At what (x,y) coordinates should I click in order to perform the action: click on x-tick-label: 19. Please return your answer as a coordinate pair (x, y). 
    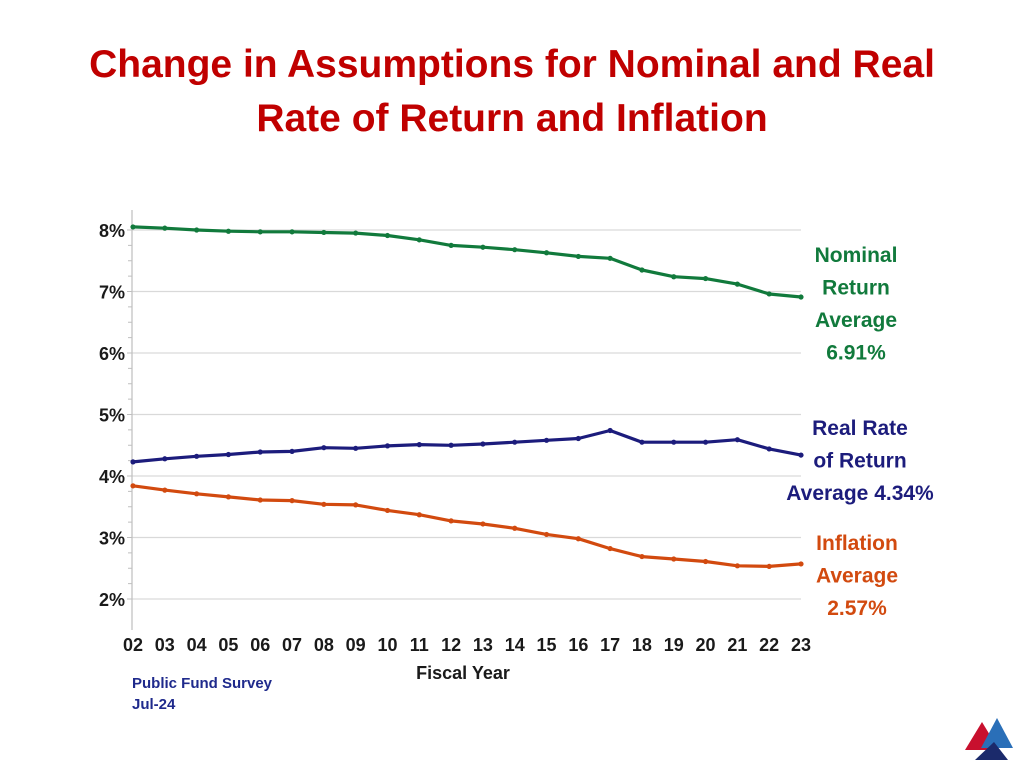
    Looking at the image, I should click on (674, 645).